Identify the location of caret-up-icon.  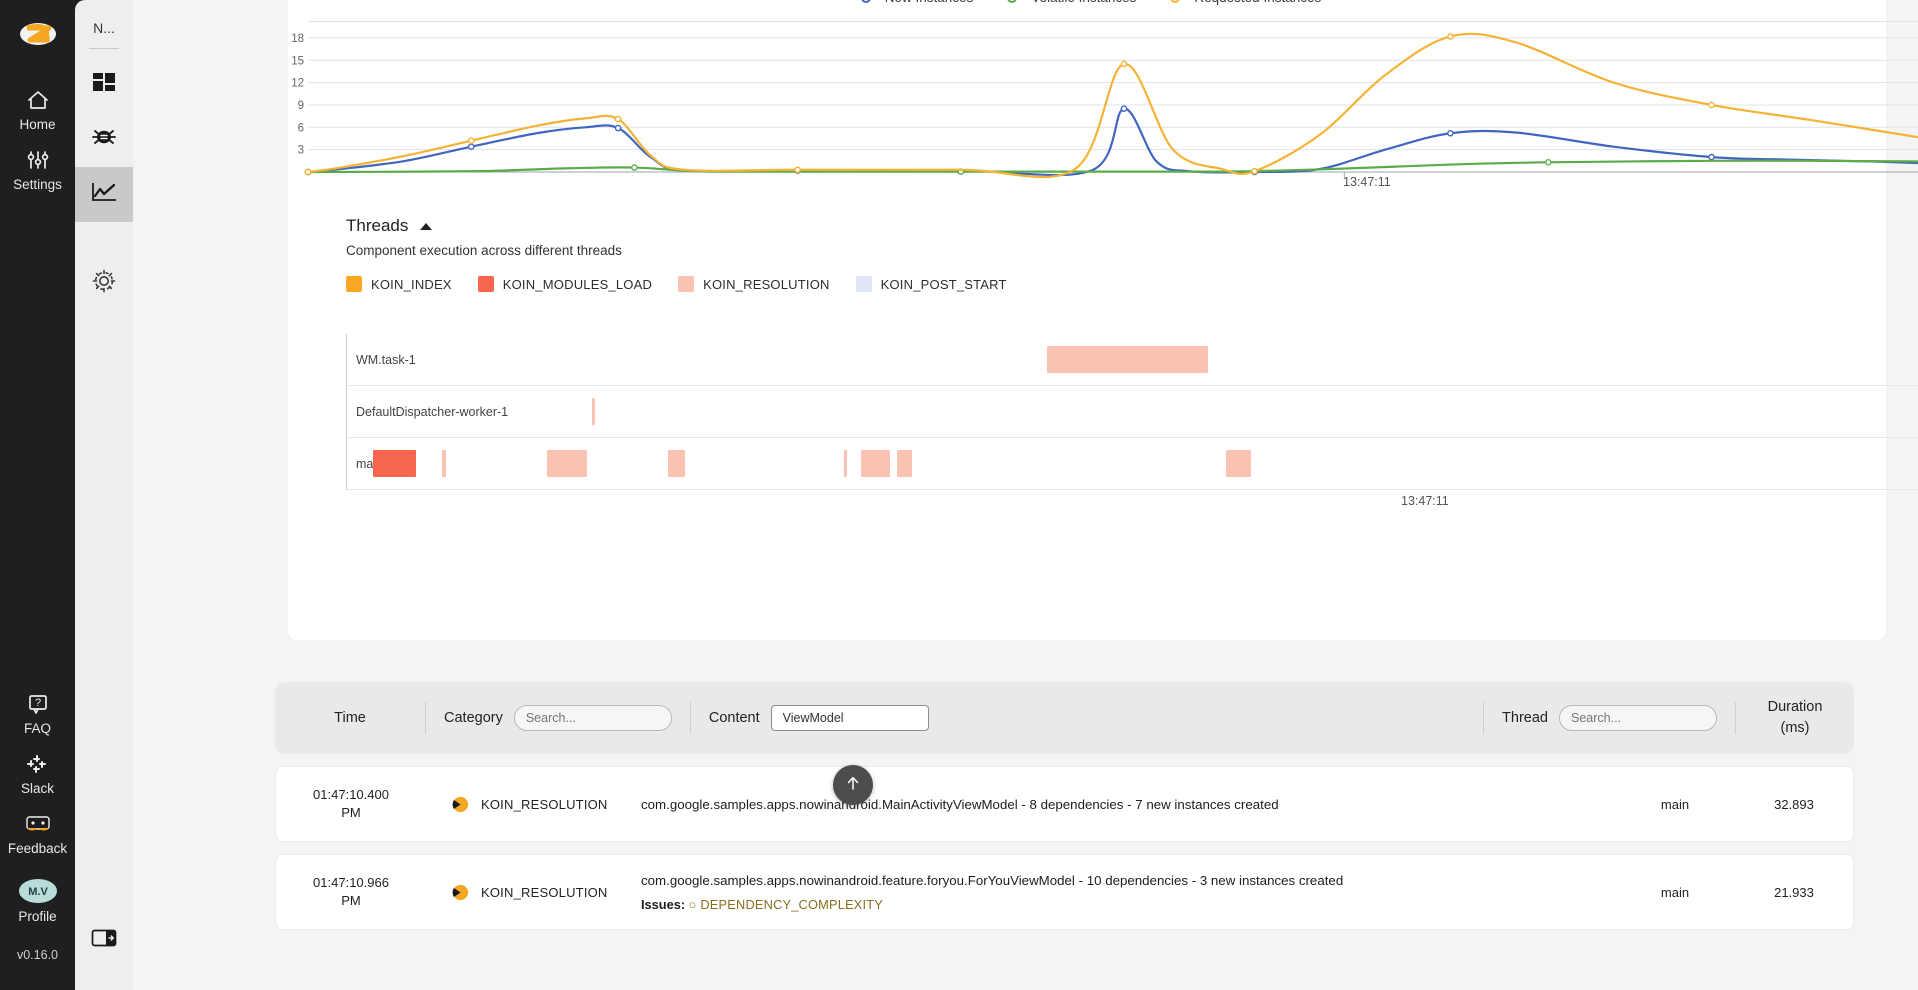
(426, 226).